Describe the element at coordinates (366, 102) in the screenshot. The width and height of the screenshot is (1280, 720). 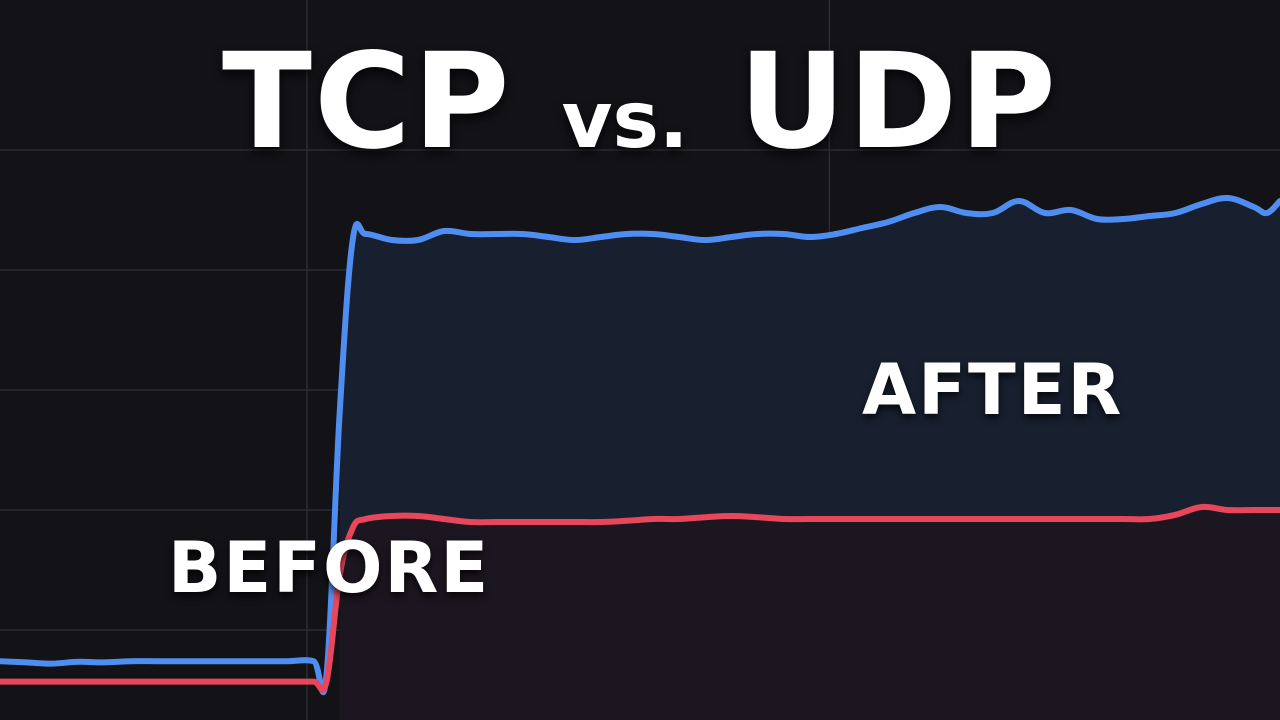
I see `title-tcp: TCP` at that location.